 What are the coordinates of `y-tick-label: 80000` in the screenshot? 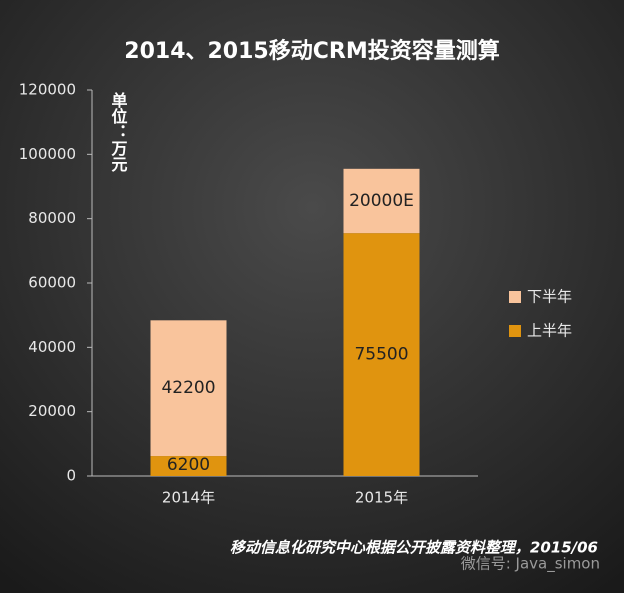 It's located at (52, 218).